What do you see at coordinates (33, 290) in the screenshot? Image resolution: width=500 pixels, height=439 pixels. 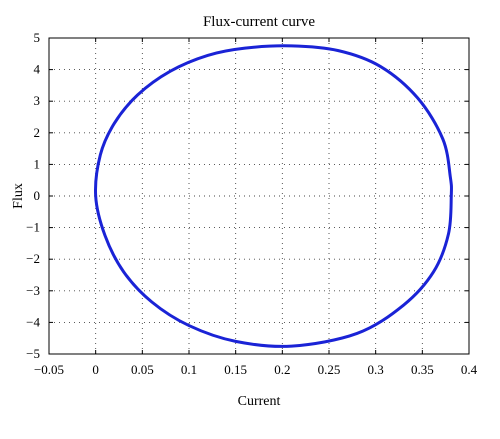 I see `y-tick-label: −3` at bounding box center [33, 290].